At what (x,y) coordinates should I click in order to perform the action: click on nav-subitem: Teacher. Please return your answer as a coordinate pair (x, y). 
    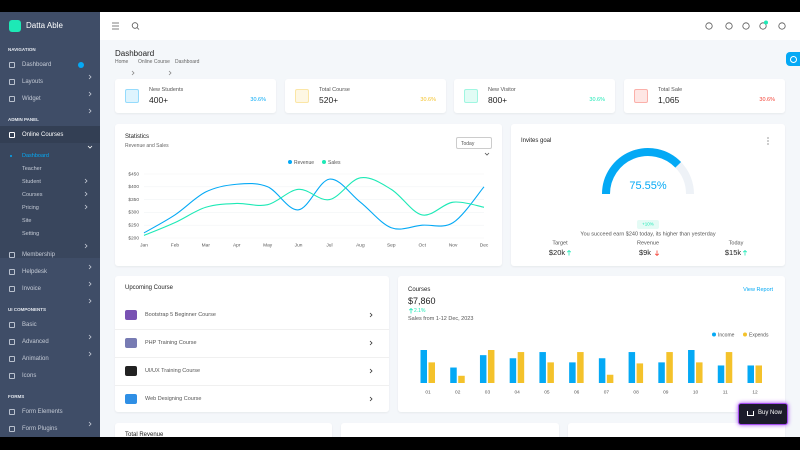
    Looking at the image, I should click on (32, 169).